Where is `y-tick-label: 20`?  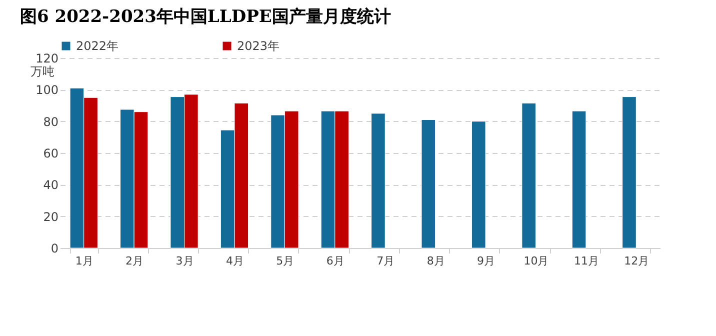 y-tick-label: 20 is located at coordinates (50, 217).